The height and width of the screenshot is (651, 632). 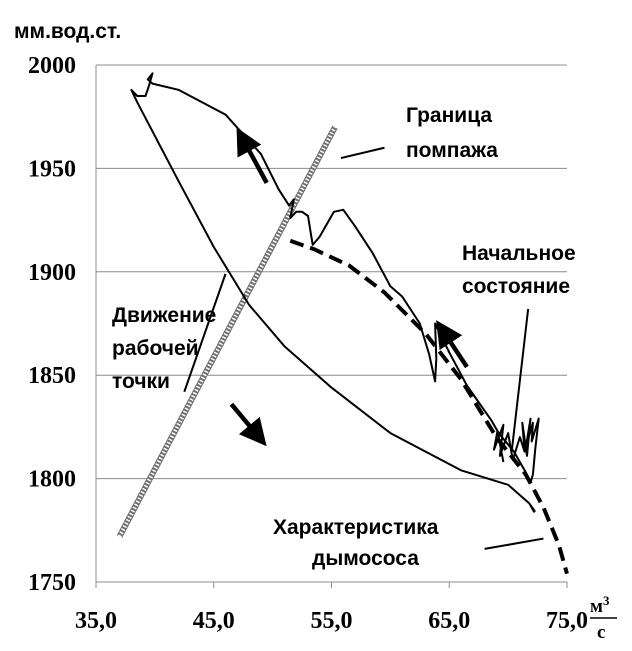 What do you see at coordinates (519, 253) in the screenshot?
I see `annotation-initial-line1: Начальное` at bounding box center [519, 253].